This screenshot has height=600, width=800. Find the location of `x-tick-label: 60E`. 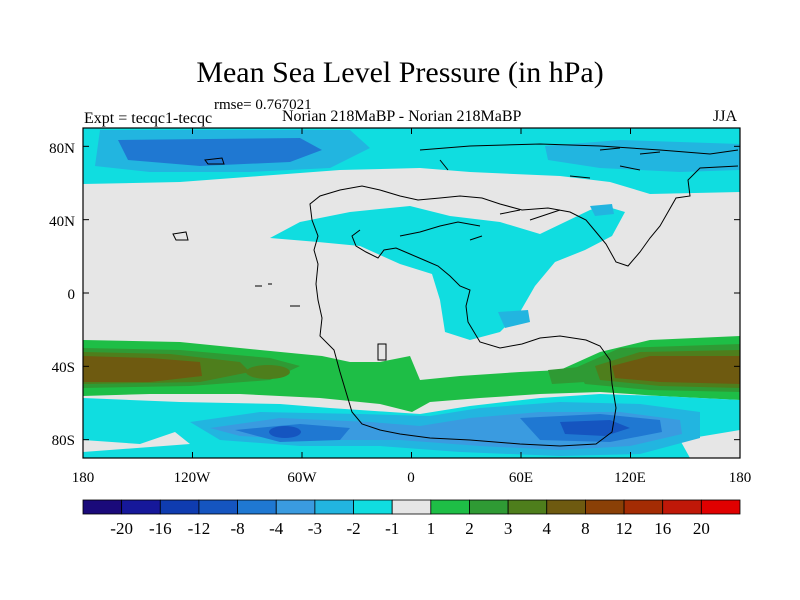

x-tick-label: 60E is located at coordinates (521, 478).